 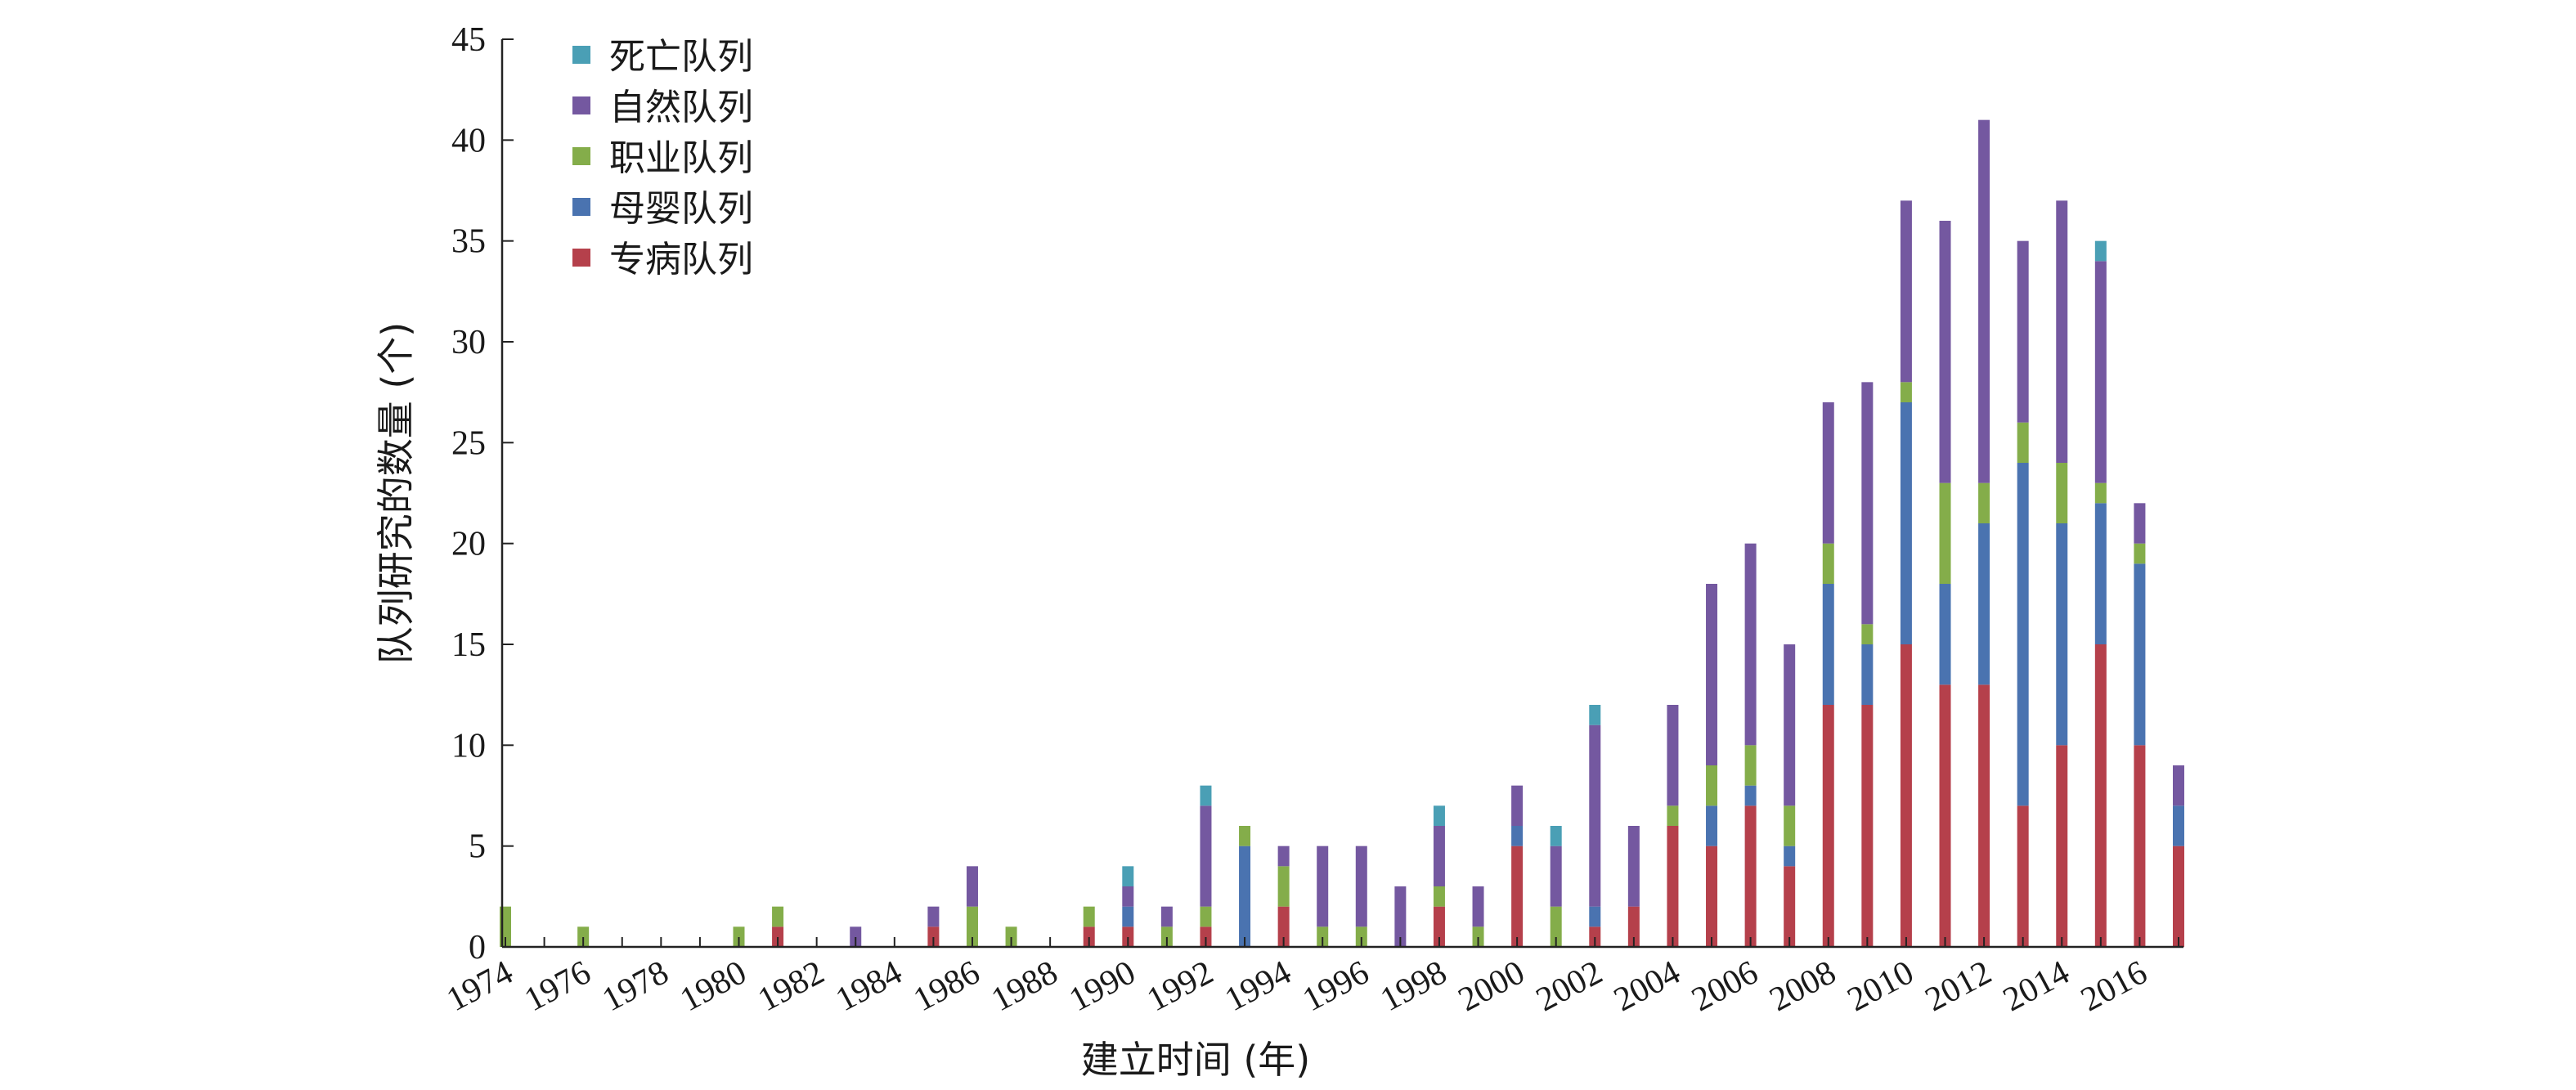 What do you see at coordinates (681, 57) in the screenshot?
I see `legend-label: 死亡队列` at bounding box center [681, 57].